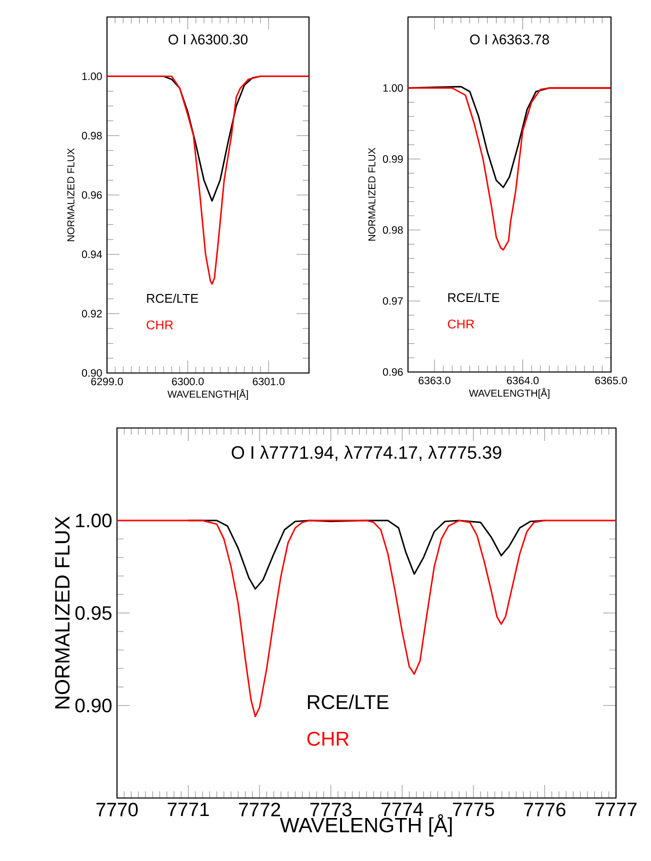 Image resolution: width=651 pixels, height=861 pixels. What do you see at coordinates (392, 301) in the screenshot?
I see `y-tick-label: 0.97` at bounding box center [392, 301].